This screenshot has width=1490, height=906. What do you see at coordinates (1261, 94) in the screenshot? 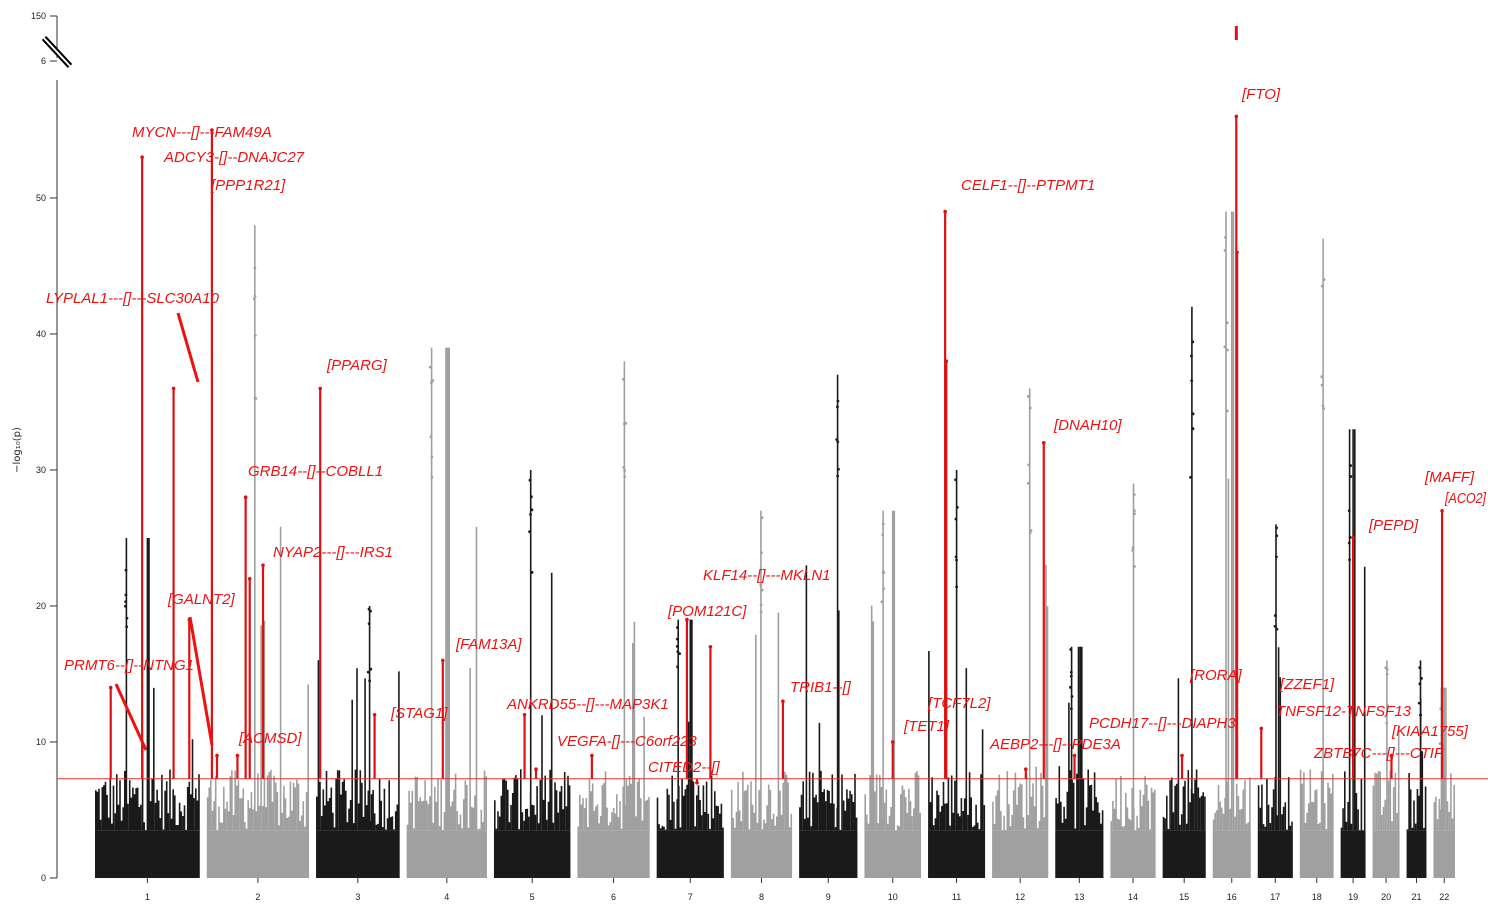
I see `gene-annotation: [FTO]` at bounding box center [1261, 94].